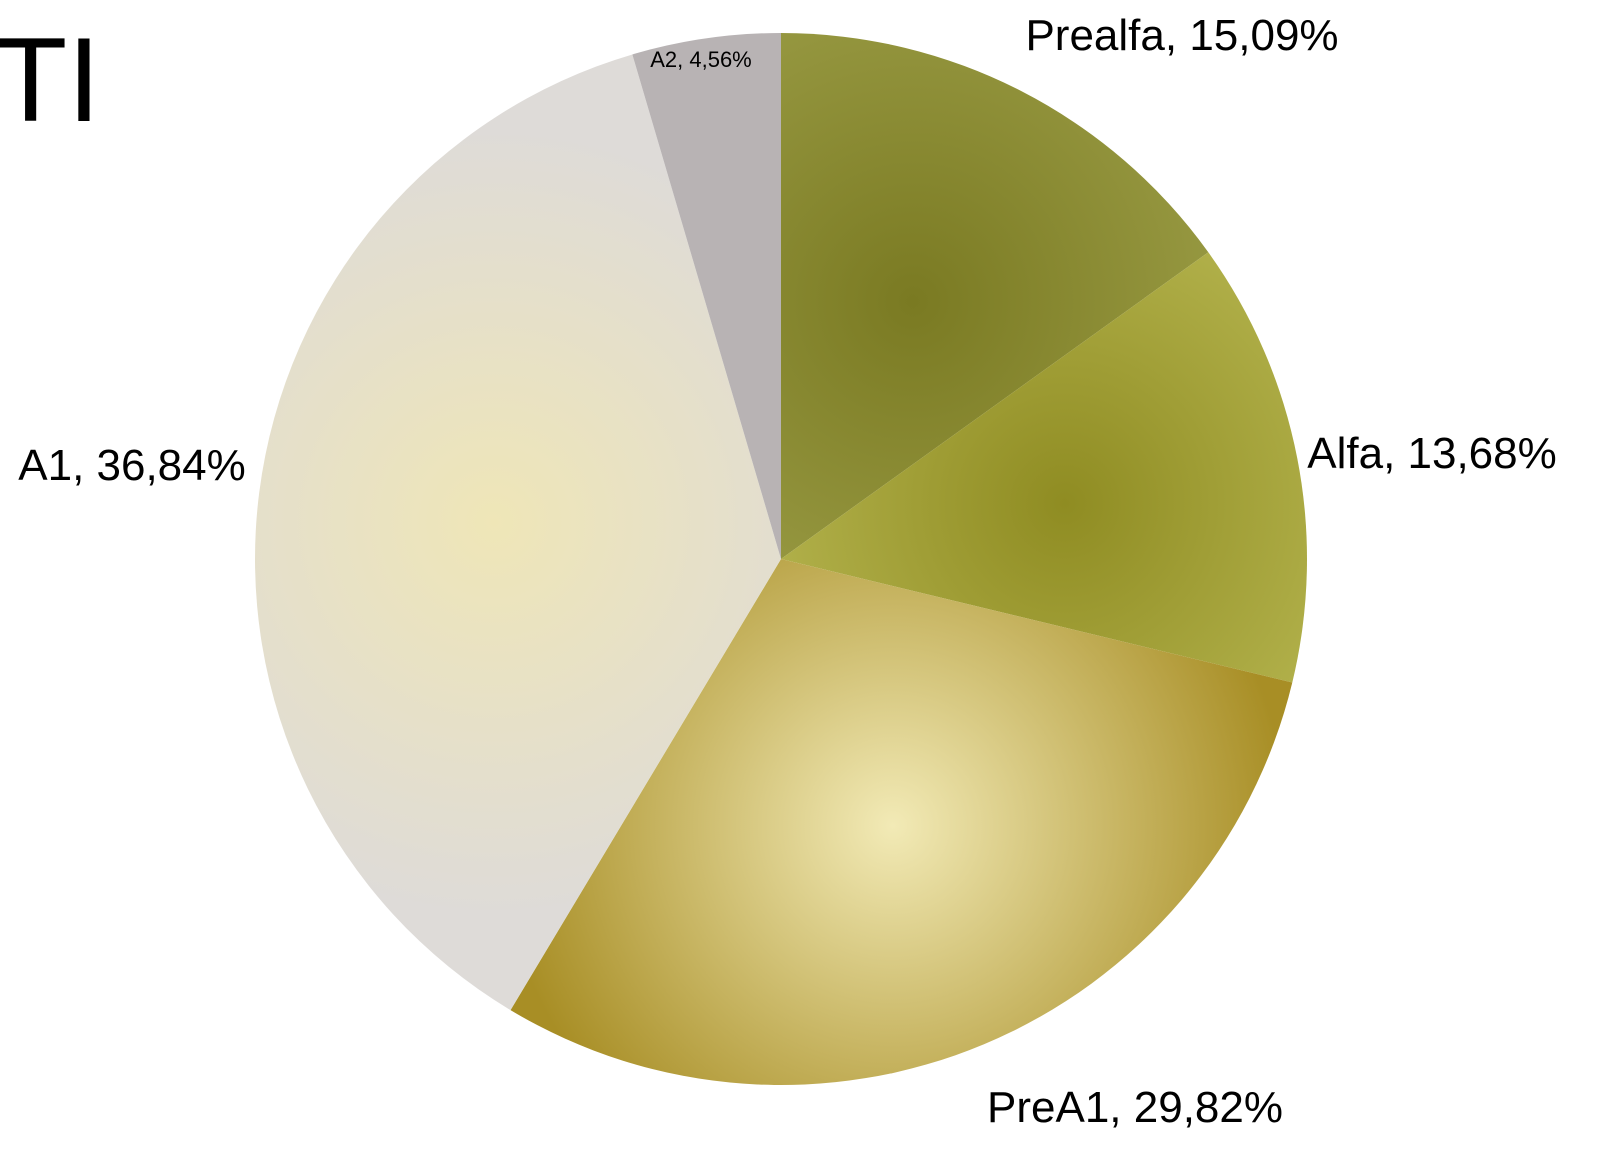  I want to click on slice-label-prea1: PreA1, 29,82%, so click(1135, 1107).